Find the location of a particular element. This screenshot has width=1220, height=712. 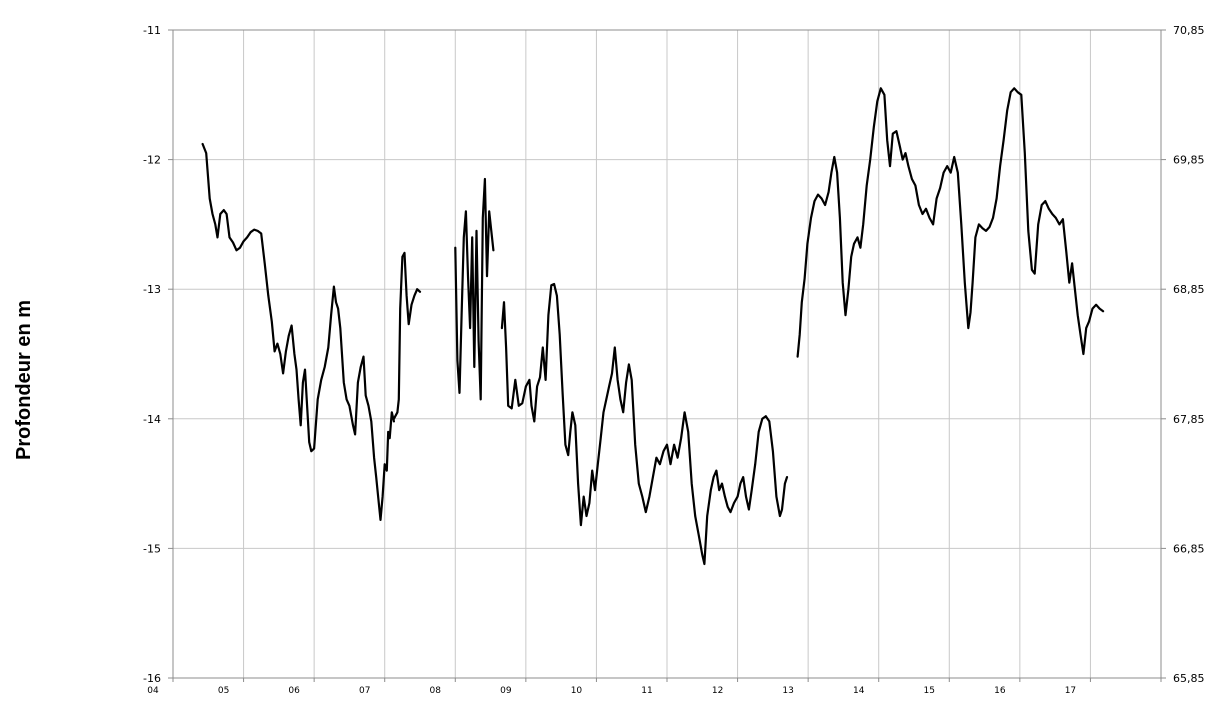

y-tick-label: -12 is located at coordinates (152, 160).